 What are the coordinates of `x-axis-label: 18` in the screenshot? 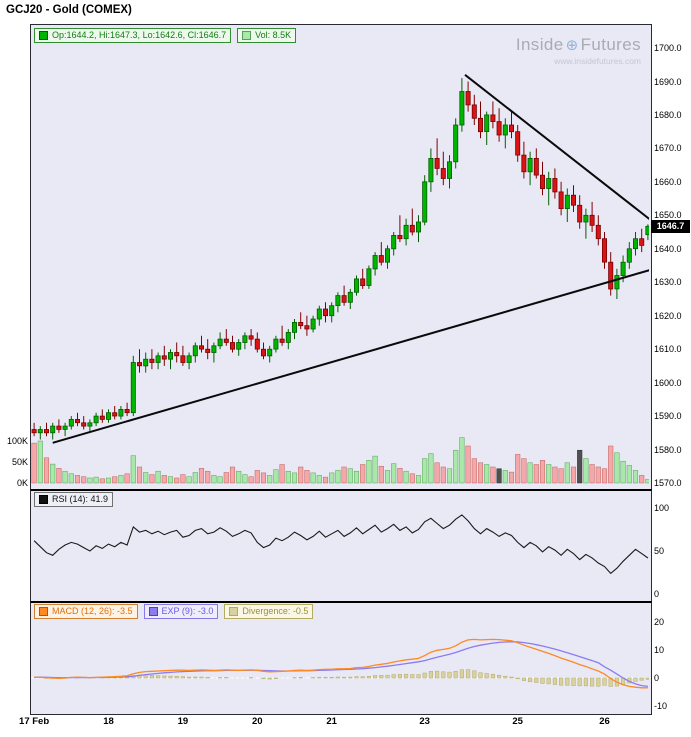 It's located at (108, 721).